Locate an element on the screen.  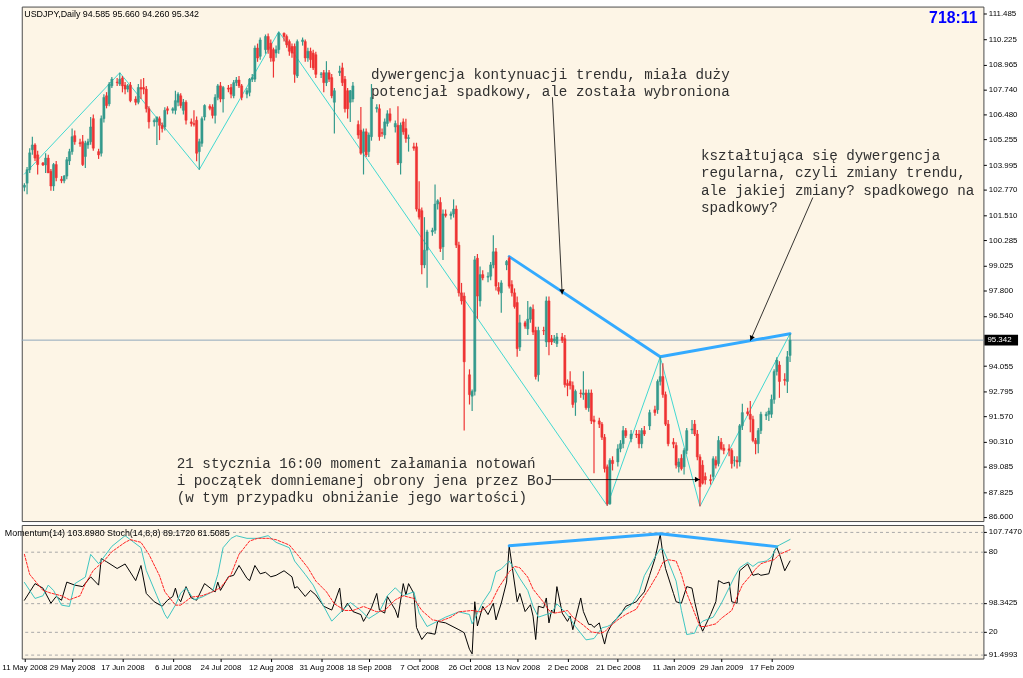
x-tick-label: 17 Jun 2008 is located at coordinates (123, 667).